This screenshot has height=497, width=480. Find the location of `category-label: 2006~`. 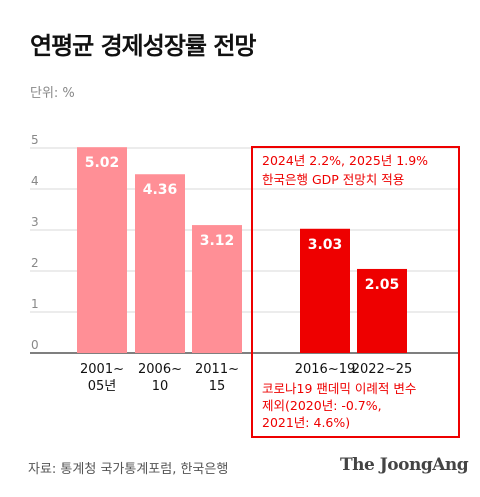

category-label: 2006~ is located at coordinates (160, 369).